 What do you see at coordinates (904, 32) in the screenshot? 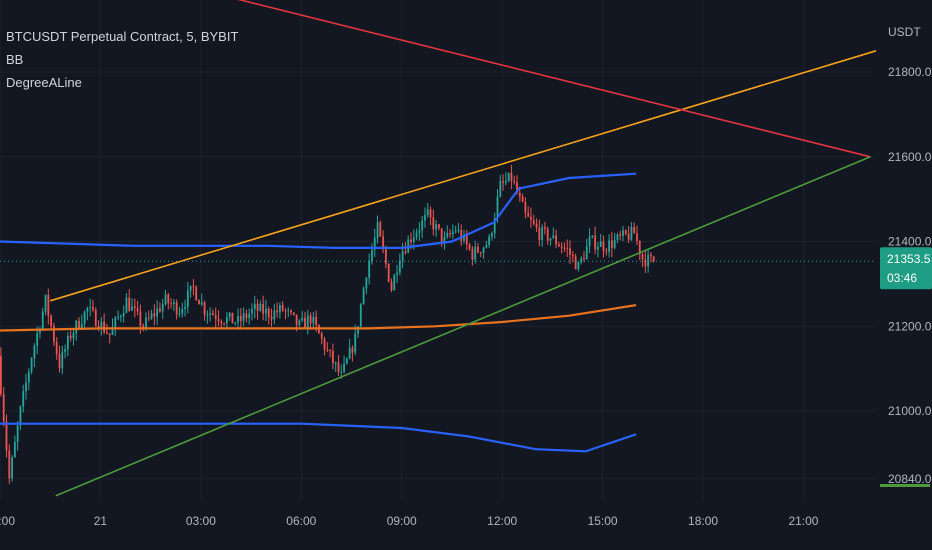
I see `price-axis-currency: USDT` at bounding box center [904, 32].